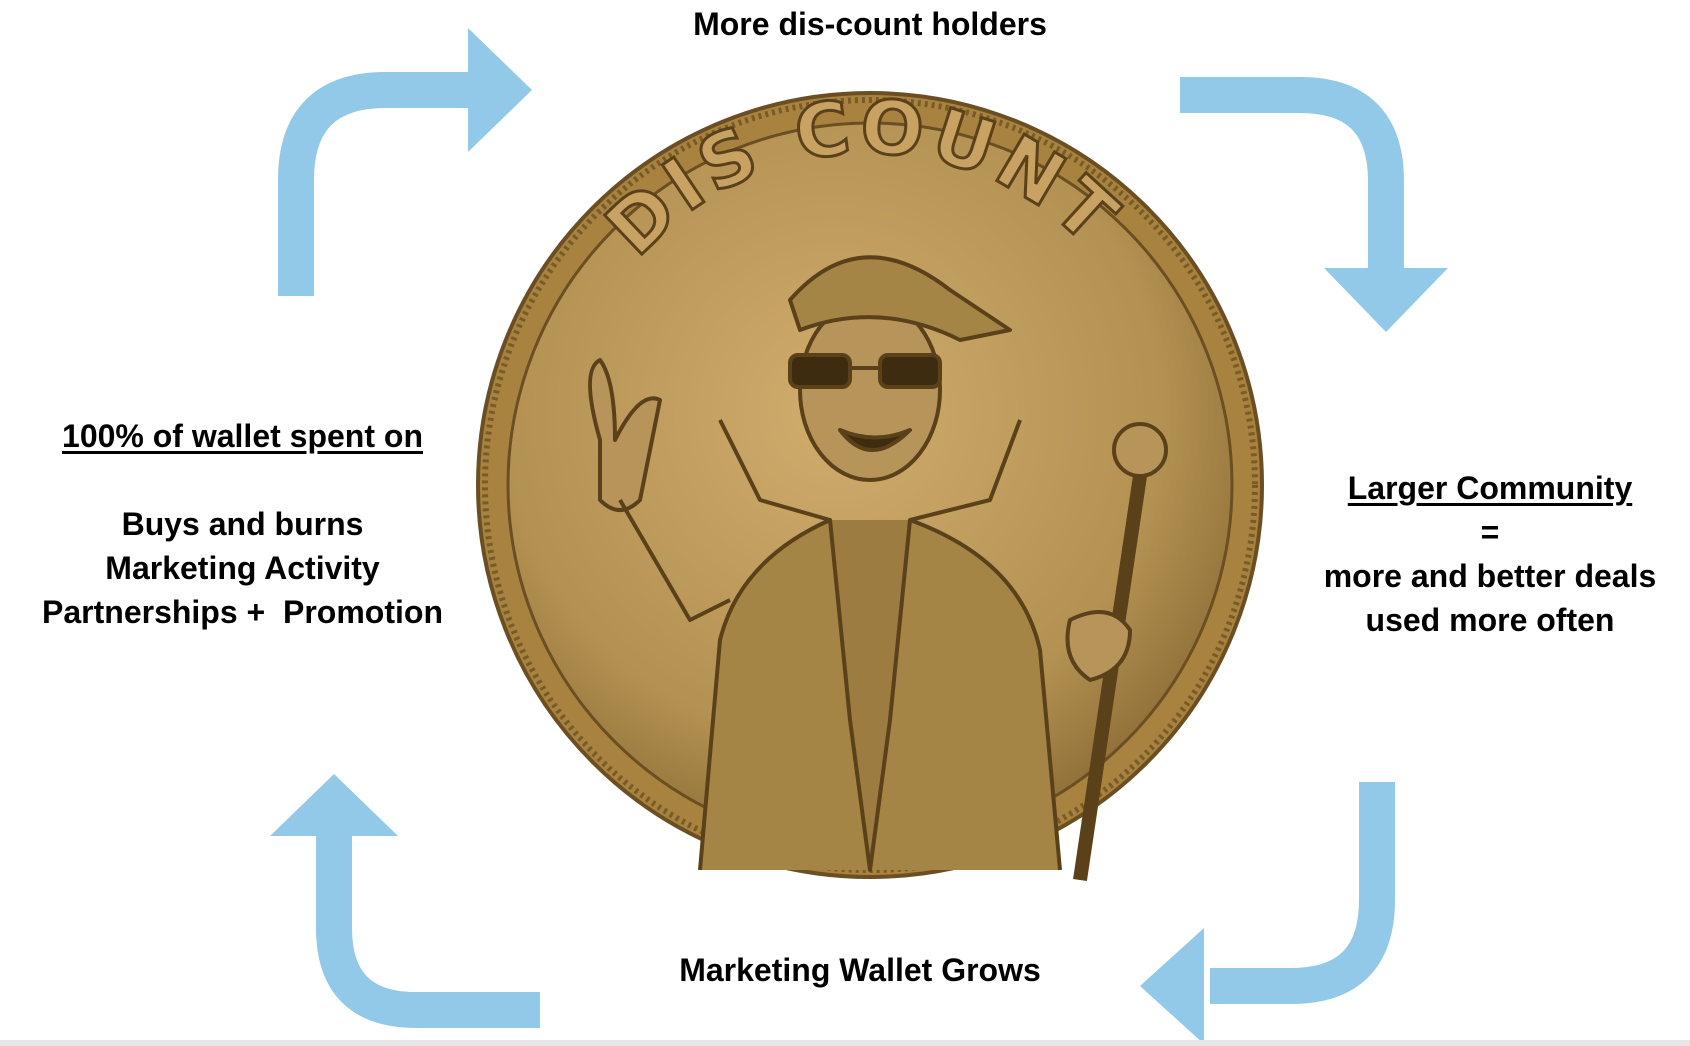 The height and width of the screenshot is (1046, 1690). I want to click on right-equals: =, so click(1490, 532).